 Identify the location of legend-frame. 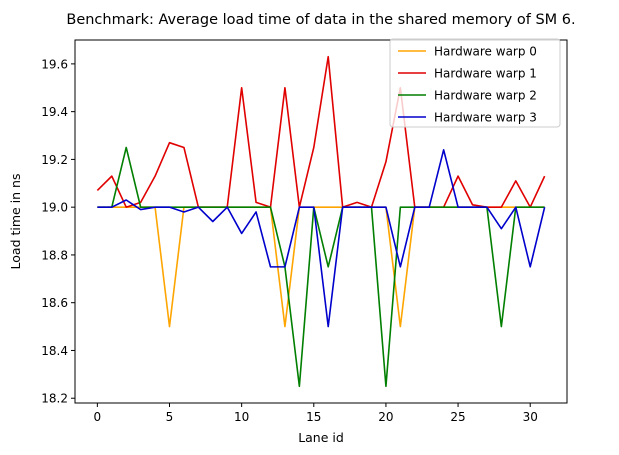
(475, 83).